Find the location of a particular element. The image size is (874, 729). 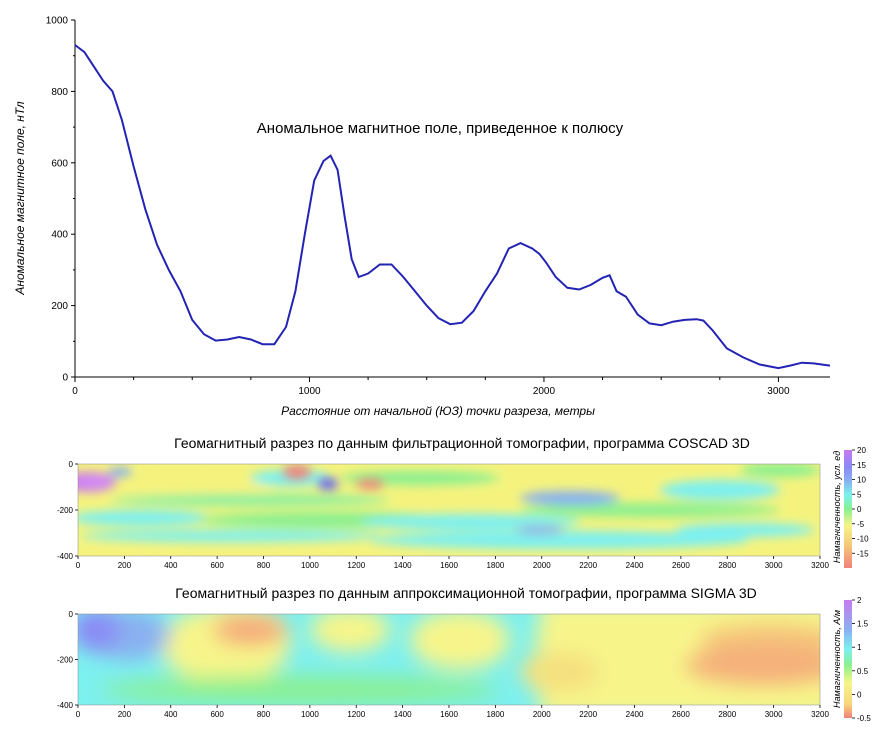

colorbar-tick-label: -5 is located at coordinates (861, 524).